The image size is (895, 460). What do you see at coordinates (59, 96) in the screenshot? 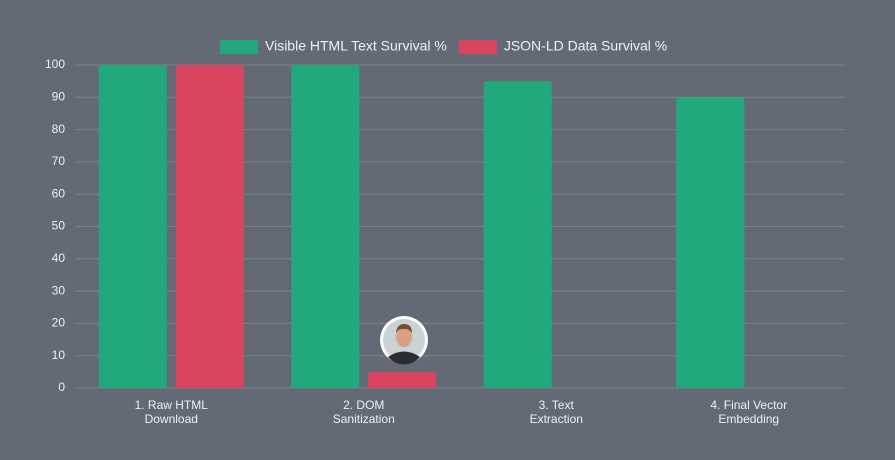
I see `y-tick-label: 90` at bounding box center [59, 96].